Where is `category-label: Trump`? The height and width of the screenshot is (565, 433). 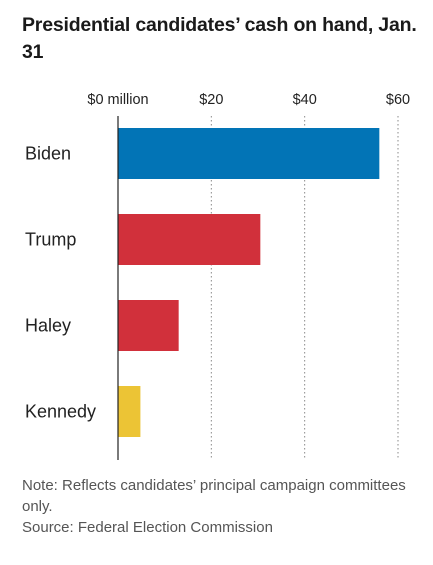 category-label: Trump is located at coordinates (50, 240).